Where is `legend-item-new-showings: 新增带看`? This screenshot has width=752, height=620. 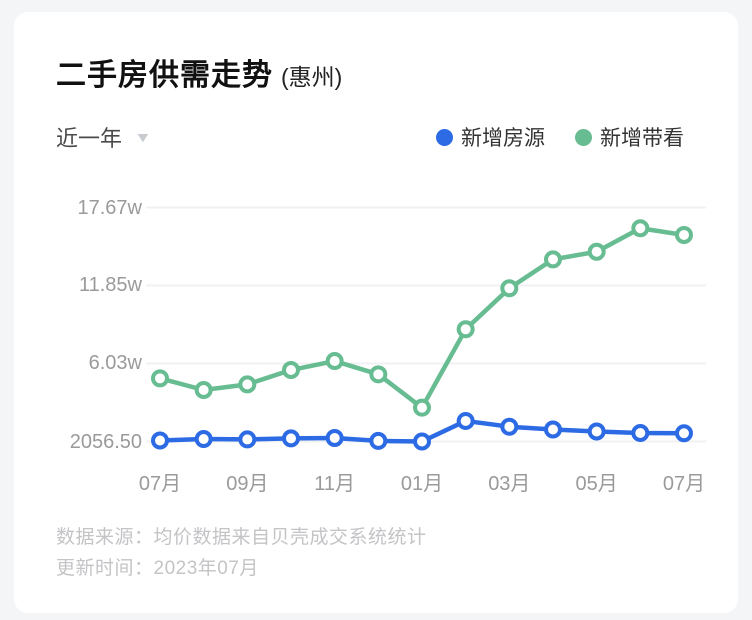 legend-item-new-showings: 新增带看 is located at coordinates (629, 137).